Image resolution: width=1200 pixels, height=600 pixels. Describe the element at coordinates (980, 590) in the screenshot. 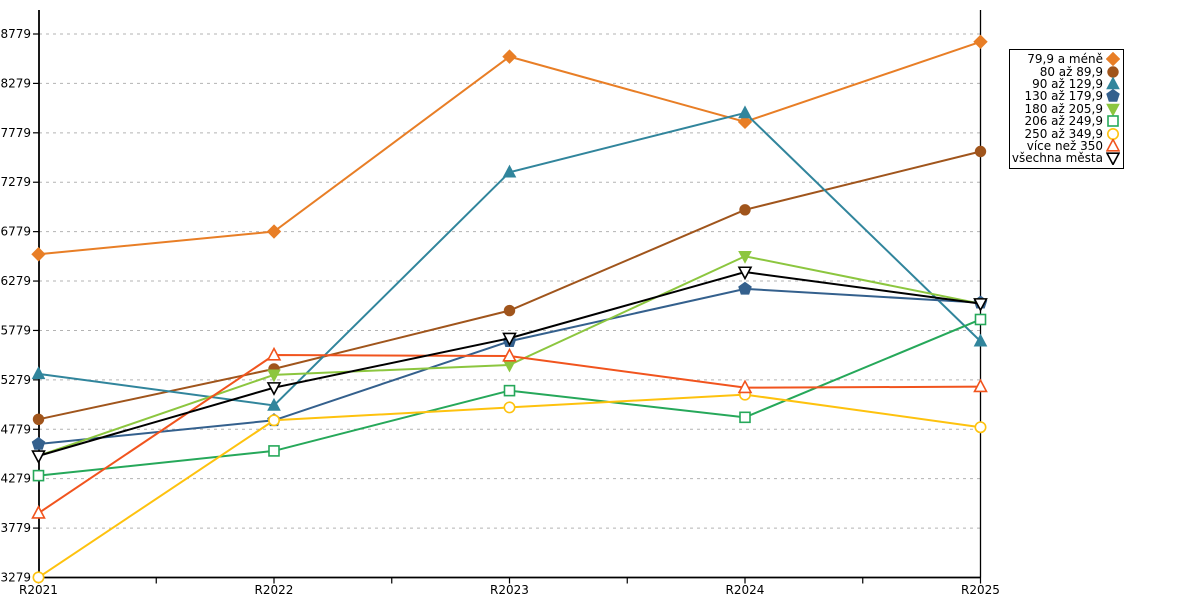

I see `x-tick-label: R2025` at that location.